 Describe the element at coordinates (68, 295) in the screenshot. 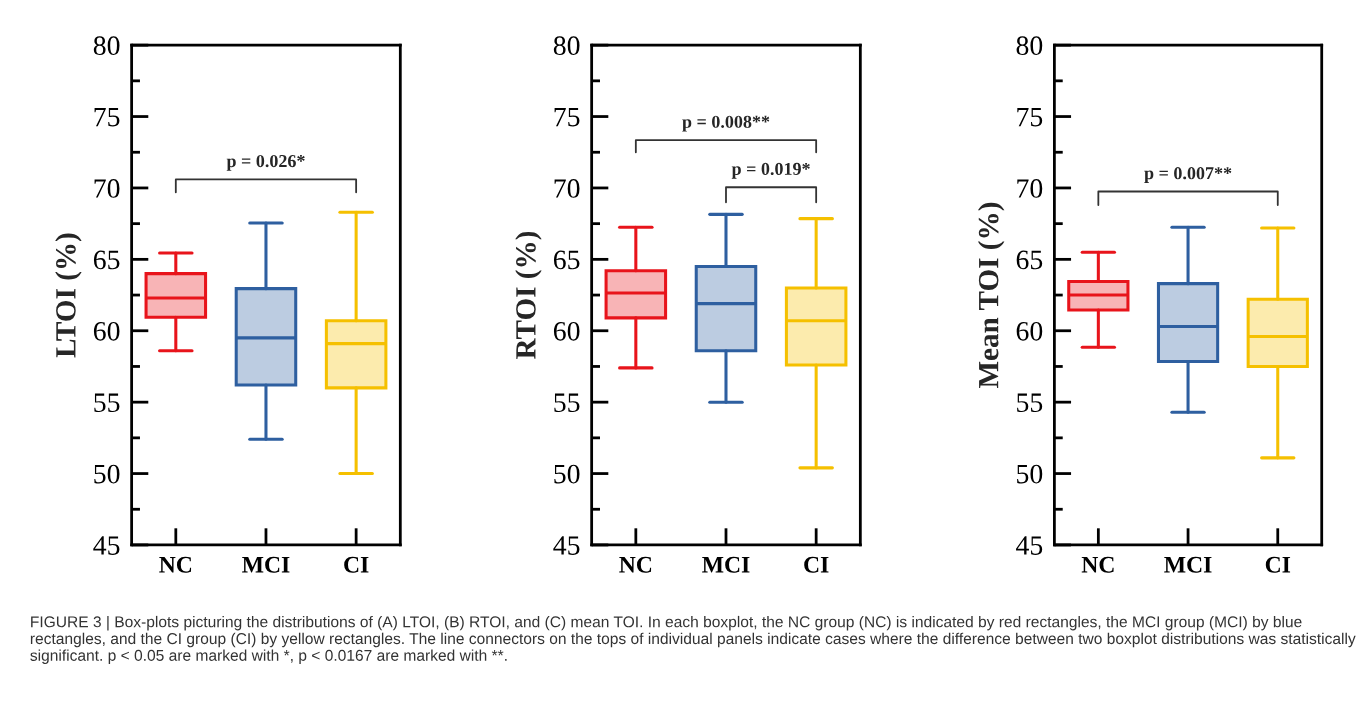

I see `y-axis-title: LTOI (%)` at that location.